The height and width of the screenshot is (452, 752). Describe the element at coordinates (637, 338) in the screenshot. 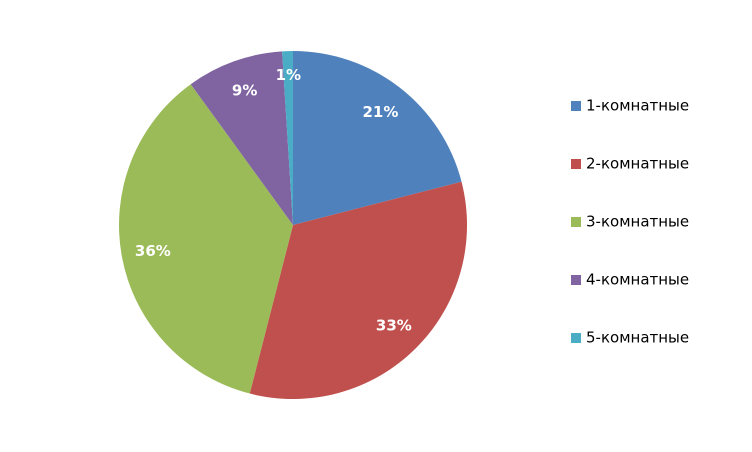

I see `legend-label: 5-комнатные` at that location.